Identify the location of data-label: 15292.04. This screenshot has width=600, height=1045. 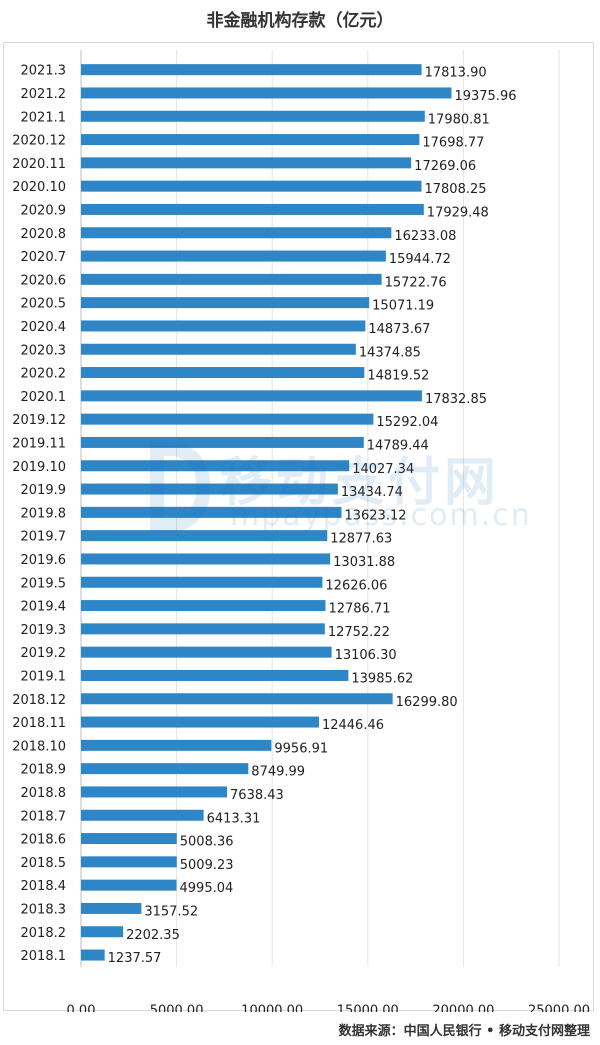
(407, 422).